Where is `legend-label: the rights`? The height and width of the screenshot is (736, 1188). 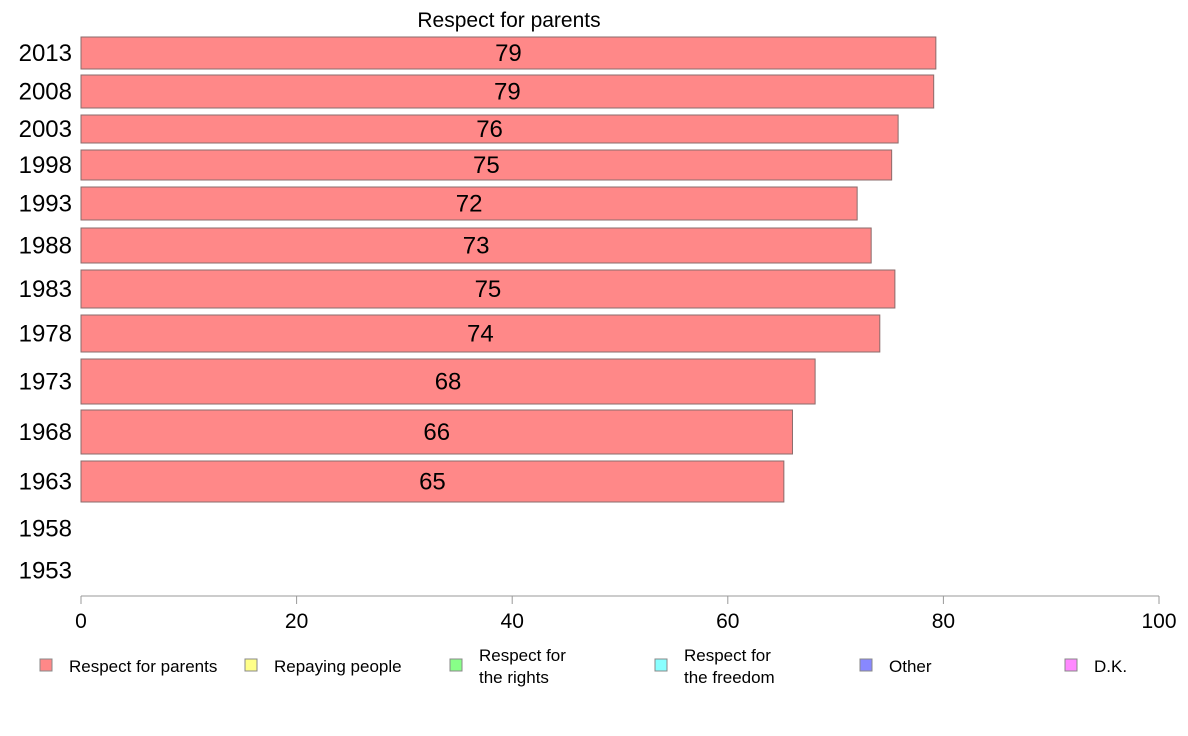 legend-label: the rights is located at coordinates (514, 677).